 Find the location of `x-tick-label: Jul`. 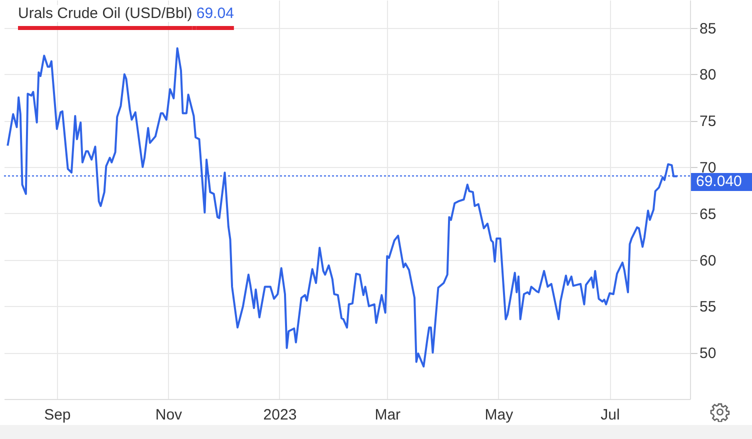

x-tick-label: Jul is located at coordinates (610, 415).